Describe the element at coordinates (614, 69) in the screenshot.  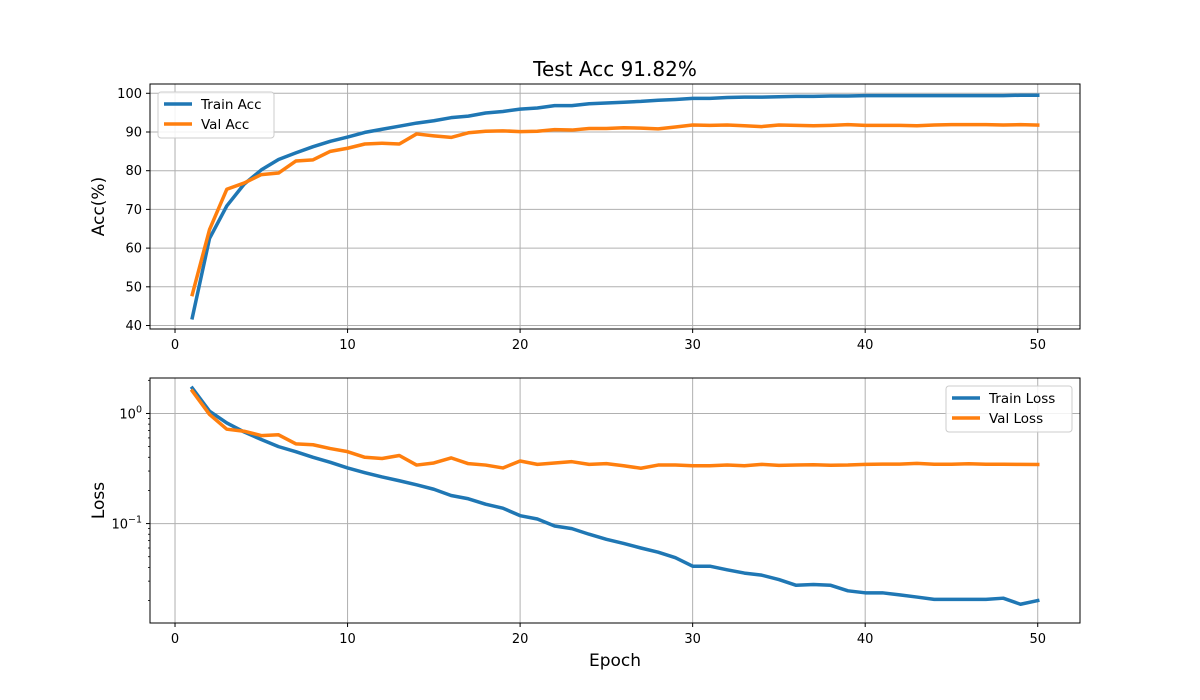
I see `acc-title: Test Acc 91.82%` at that location.